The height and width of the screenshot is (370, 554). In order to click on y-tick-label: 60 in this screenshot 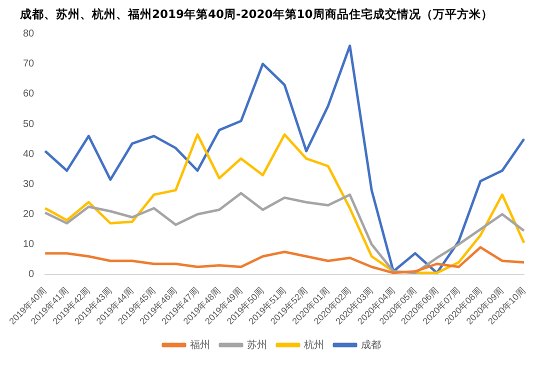, I will do `click(29, 94)`.